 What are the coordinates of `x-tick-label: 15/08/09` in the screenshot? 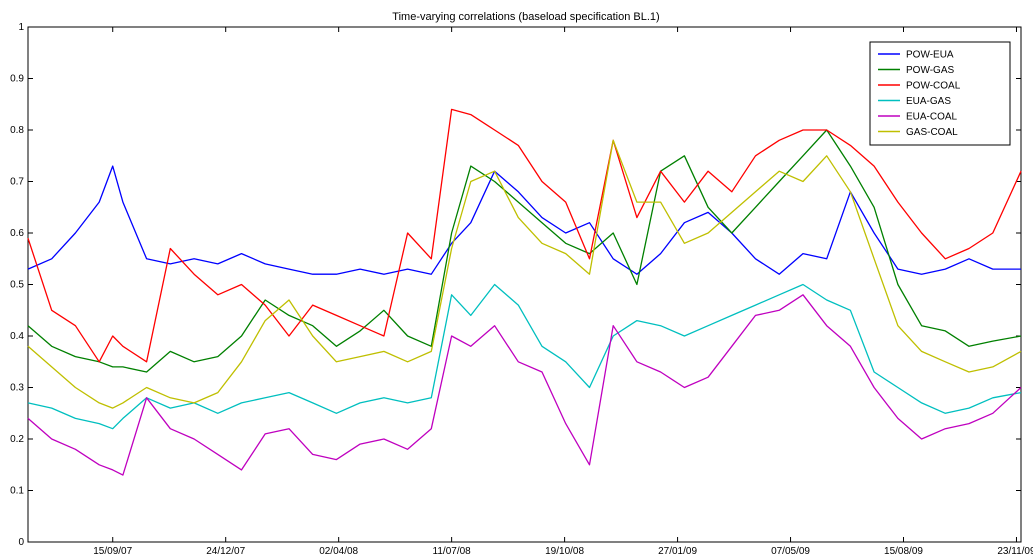 It's located at (903, 551).